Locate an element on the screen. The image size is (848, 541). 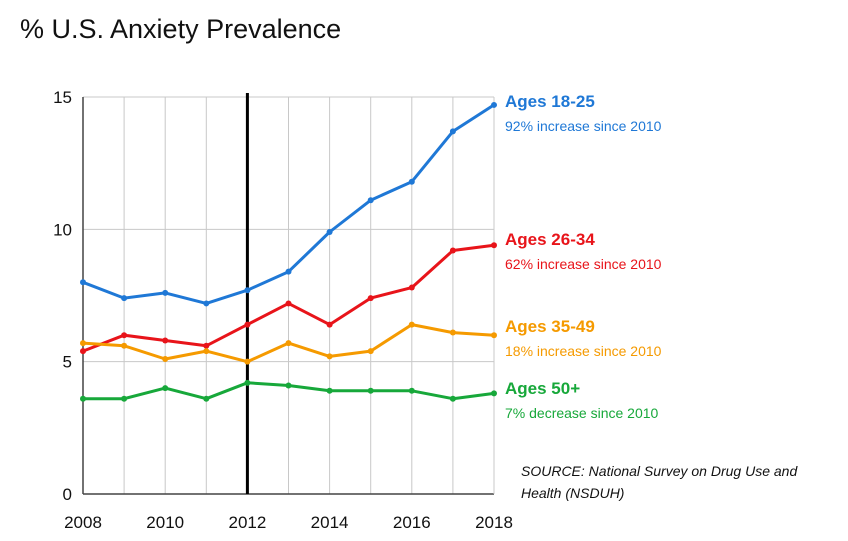
x-tick-label: 2016 is located at coordinates (412, 522).